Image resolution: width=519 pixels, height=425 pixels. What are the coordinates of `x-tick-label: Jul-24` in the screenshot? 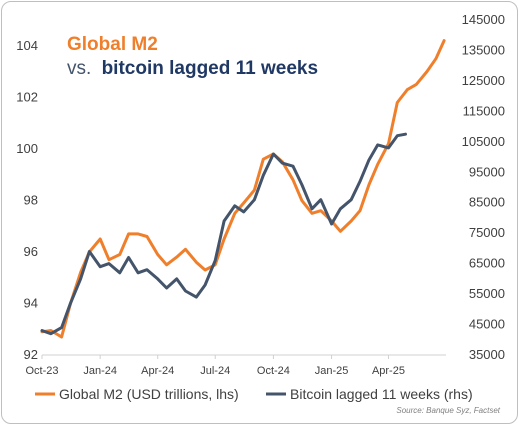 It's located at (215, 371).